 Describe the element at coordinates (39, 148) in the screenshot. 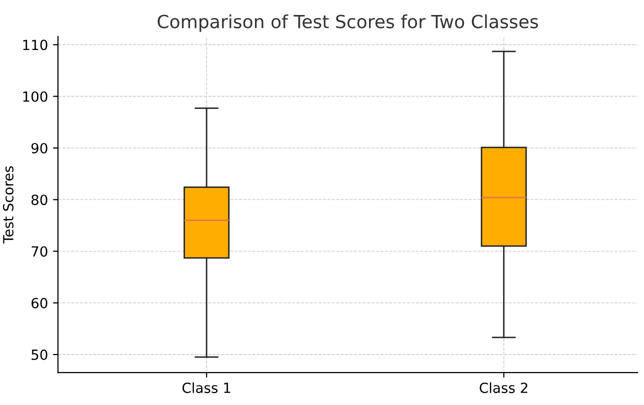

I see `y-tick-label: 90` at that location.